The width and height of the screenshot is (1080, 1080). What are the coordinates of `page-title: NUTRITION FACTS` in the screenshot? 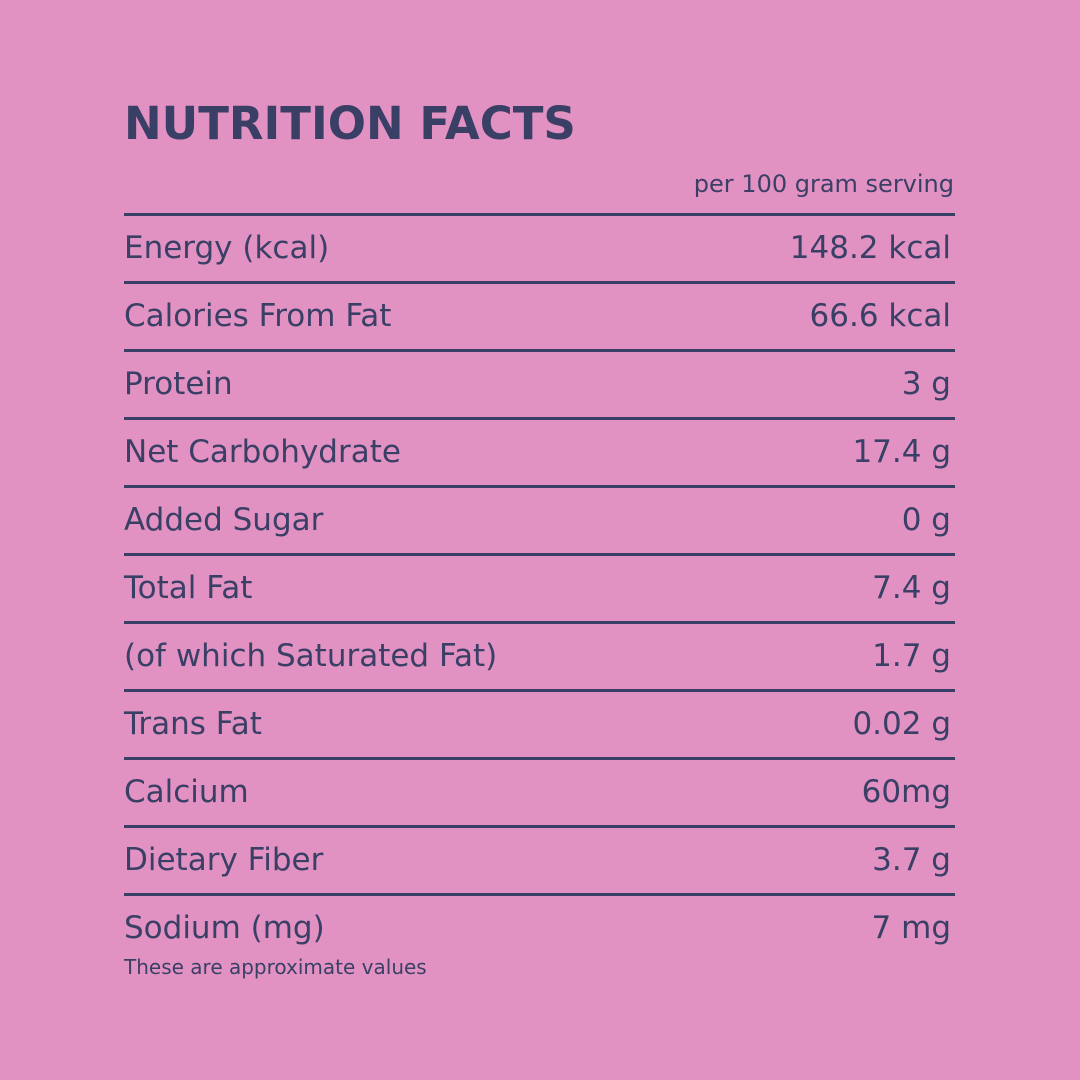 It's located at (350, 123).